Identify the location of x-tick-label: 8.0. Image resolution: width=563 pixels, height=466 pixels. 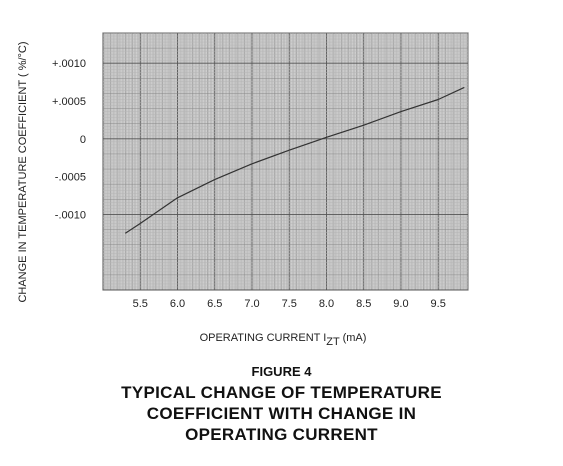
(326, 304).